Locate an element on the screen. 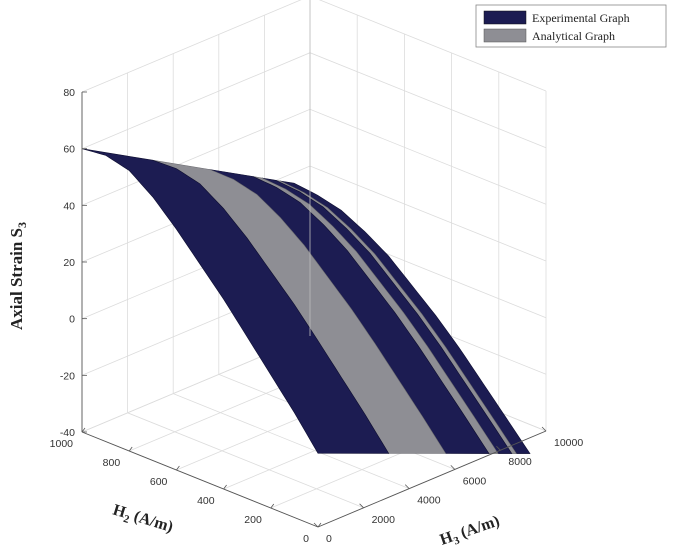 The width and height of the screenshot is (685, 557). x-tick-label: 800 is located at coordinates (112, 463).